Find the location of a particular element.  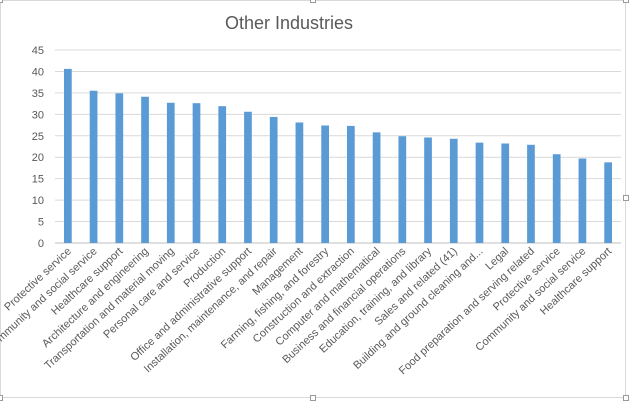

y-tick-label: 30 is located at coordinates (38, 115).